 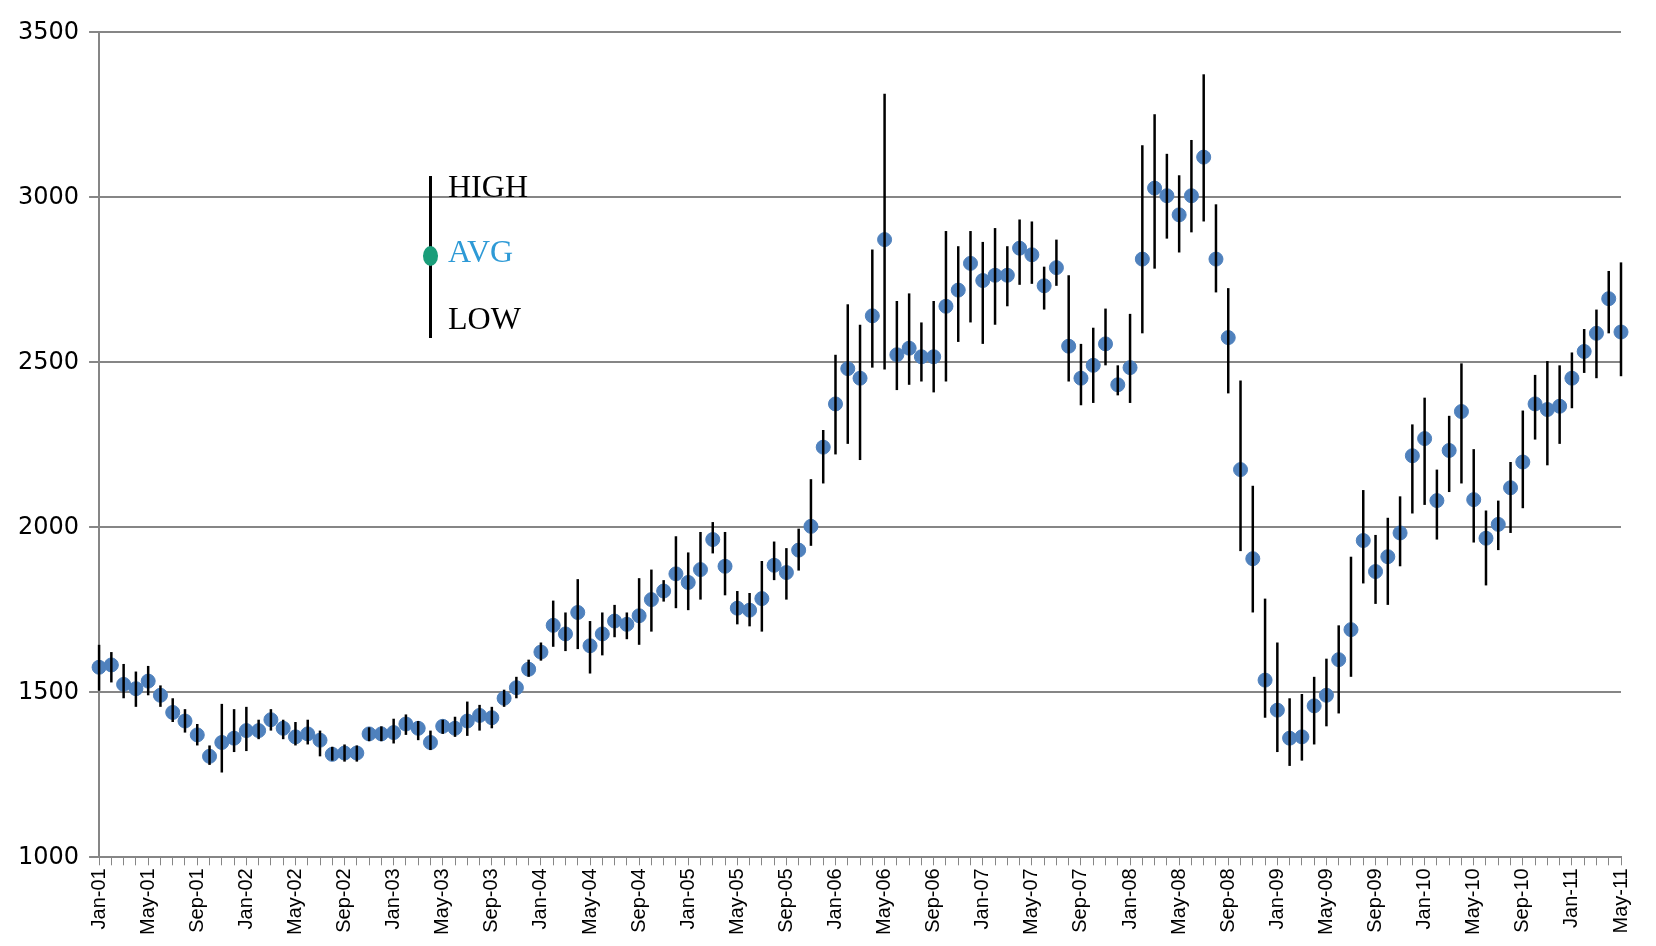 I want to click on x-tick-label: May-09, so click(x=1324, y=902).